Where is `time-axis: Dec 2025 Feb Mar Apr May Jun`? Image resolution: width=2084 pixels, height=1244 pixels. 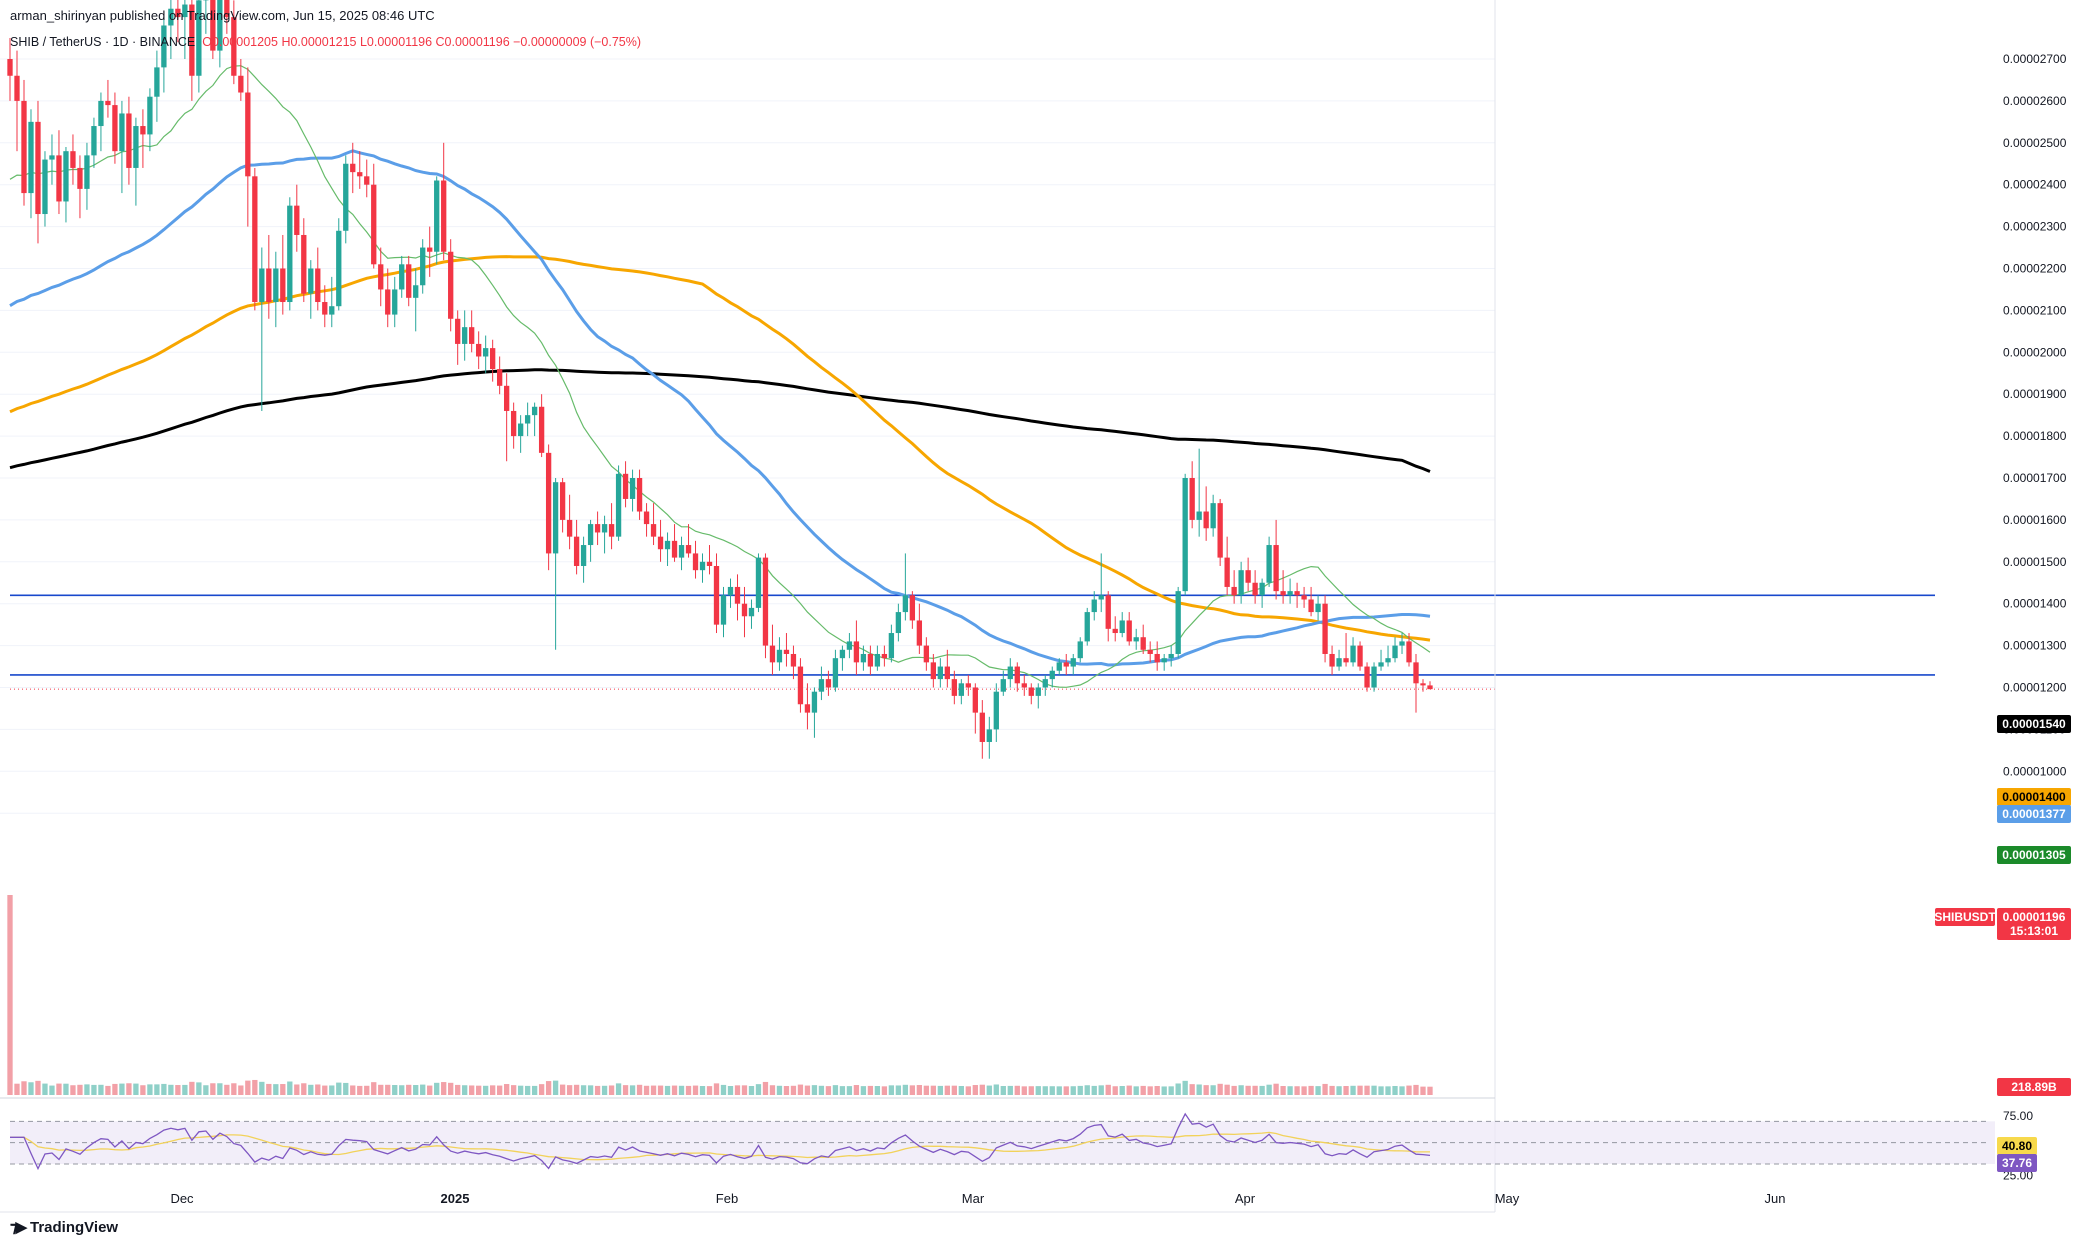 time-axis: Dec 2025 Feb Mar Apr May Jun is located at coordinates (892, 1202).